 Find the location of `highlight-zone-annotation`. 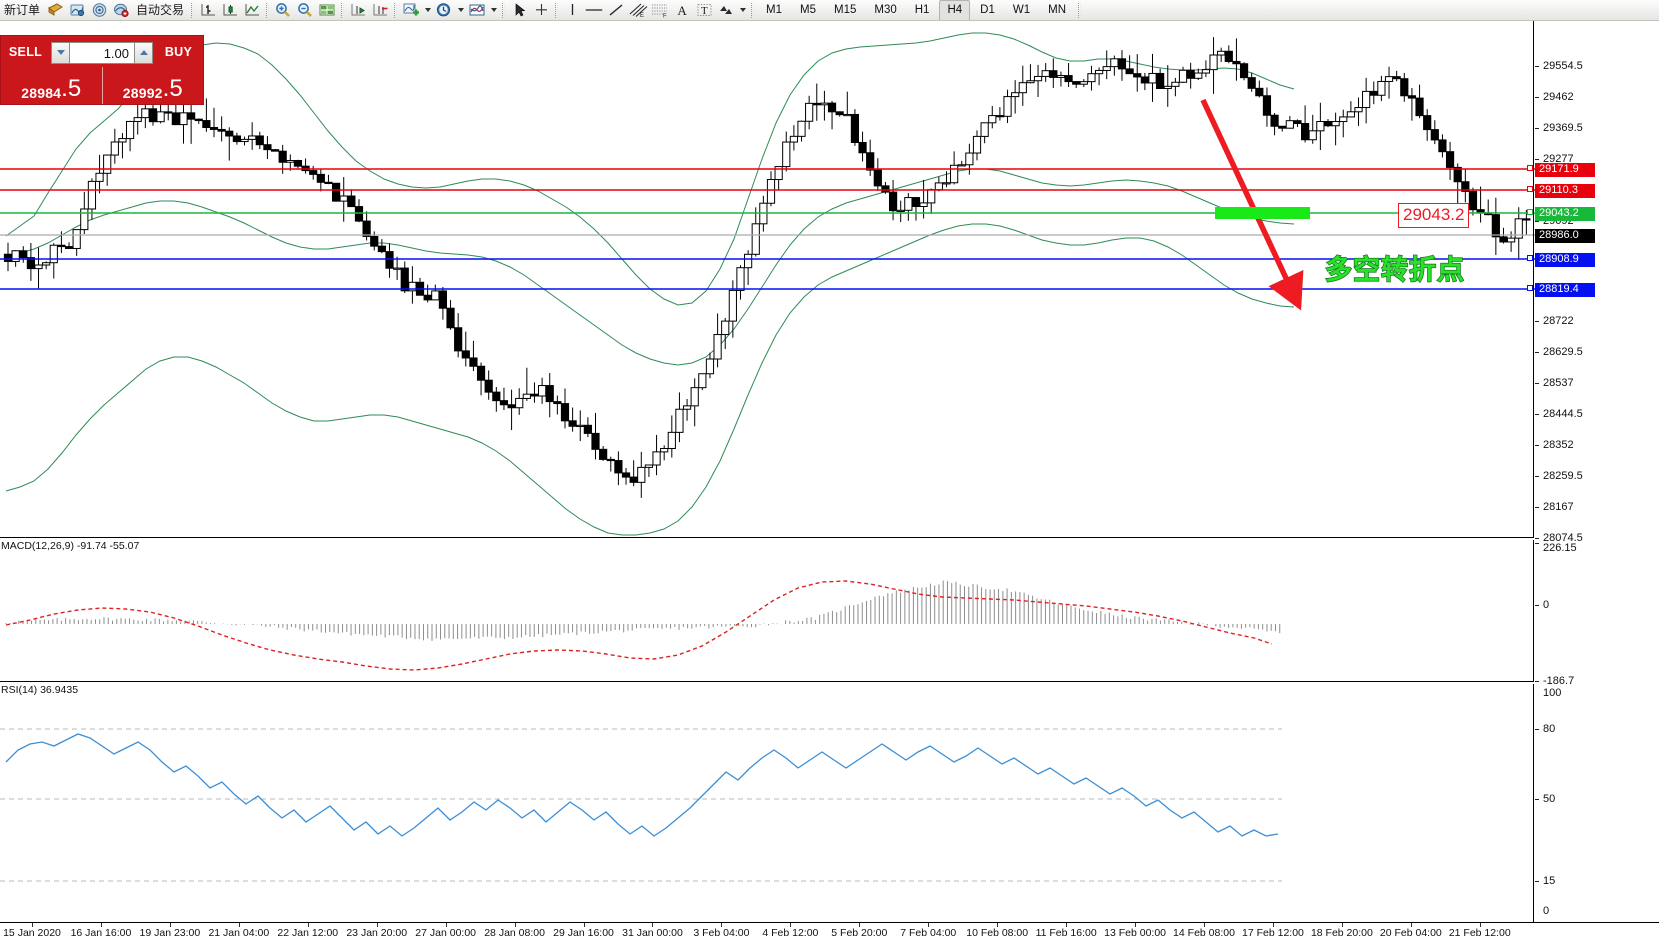

highlight-zone-annotation is located at coordinates (1262, 213).